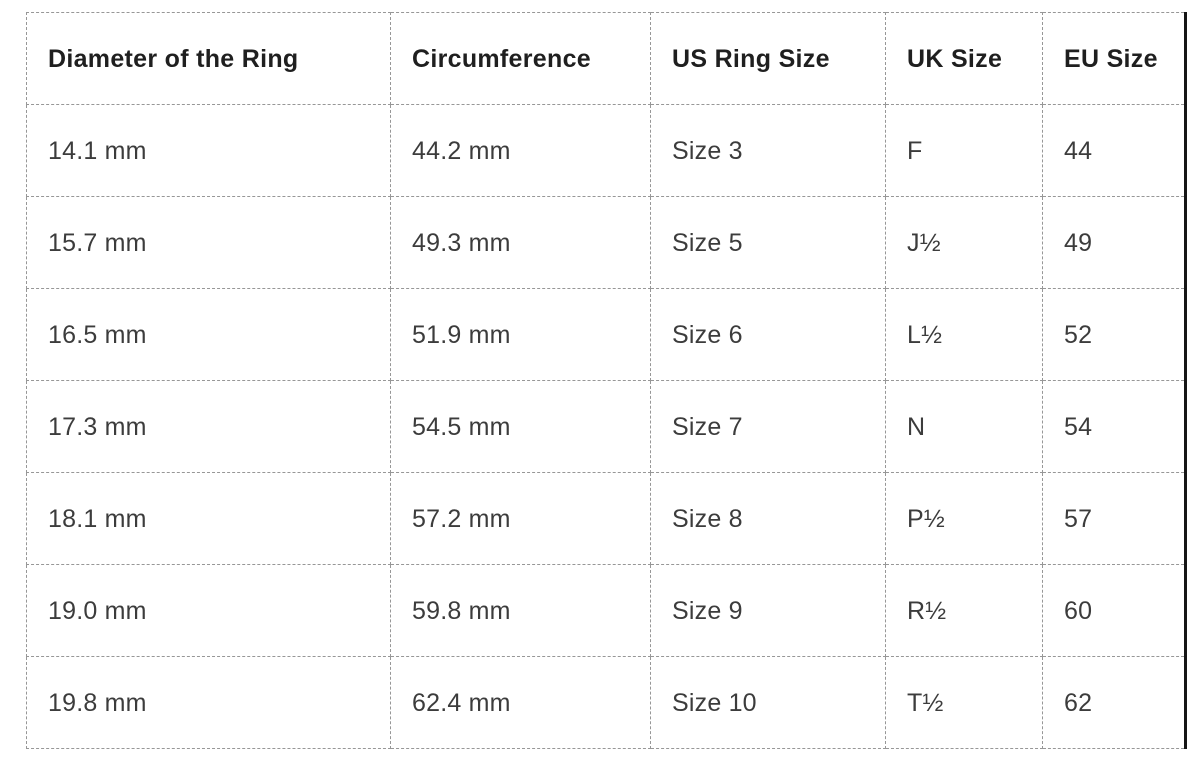 The width and height of the screenshot is (1200, 760). I want to click on cell-diameter: 19.8 mm, so click(208, 702).